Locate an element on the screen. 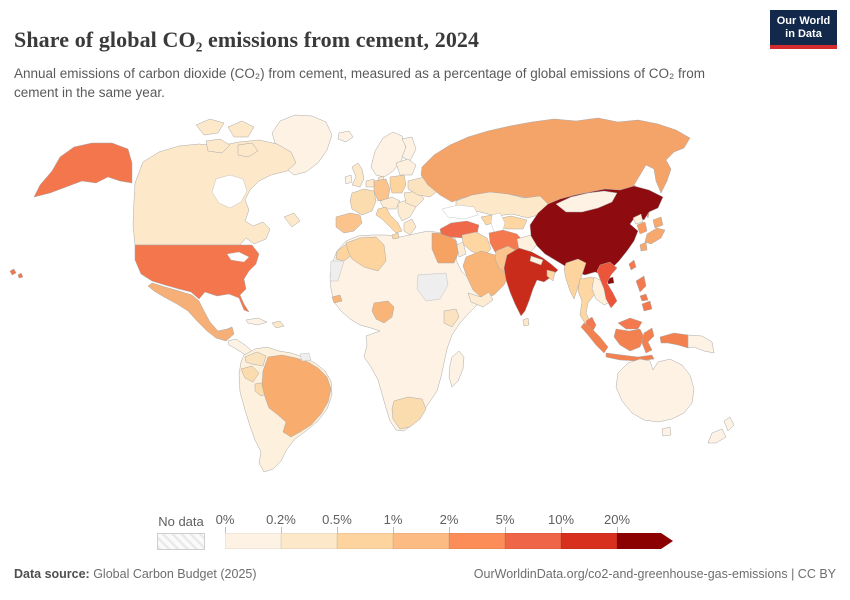  country-france is located at coordinates (363, 202).